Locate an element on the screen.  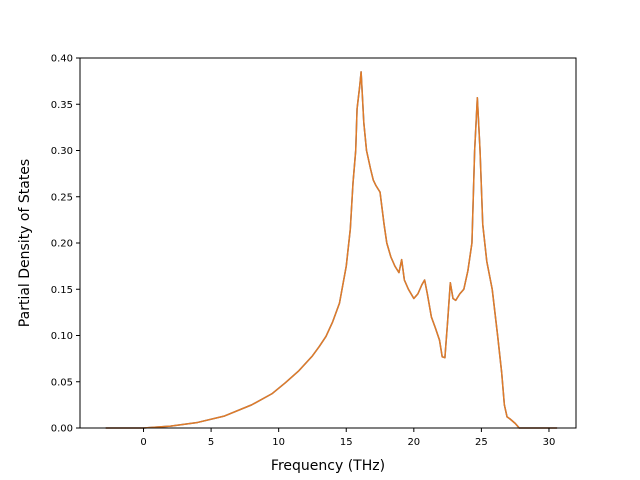
y-axis-label: Partial Density of States is located at coordinates (25, 243).